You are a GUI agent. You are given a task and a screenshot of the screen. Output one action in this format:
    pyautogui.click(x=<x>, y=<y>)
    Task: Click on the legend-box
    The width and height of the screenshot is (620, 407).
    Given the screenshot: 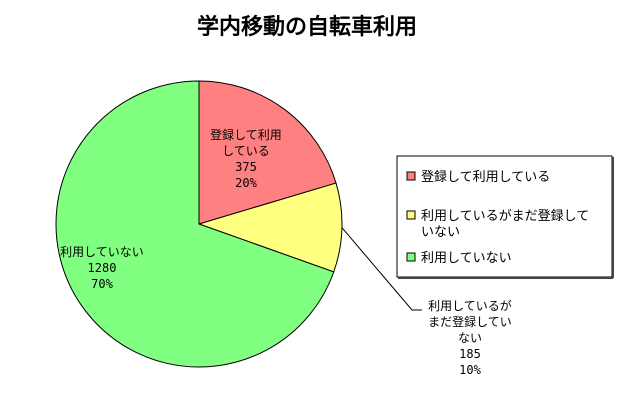 What is the action you would take?
    pyautogui.click(x=504, y=216)
    